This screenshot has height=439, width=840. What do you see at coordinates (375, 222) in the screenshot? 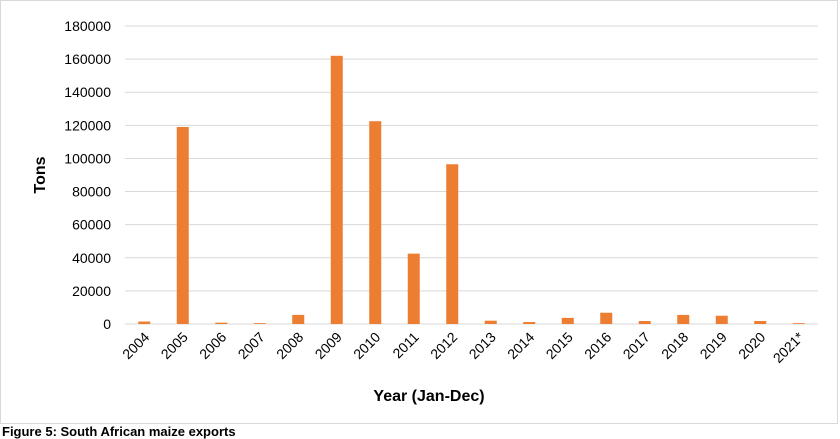
I see `bar-2010` at bounding box center [375, 222].